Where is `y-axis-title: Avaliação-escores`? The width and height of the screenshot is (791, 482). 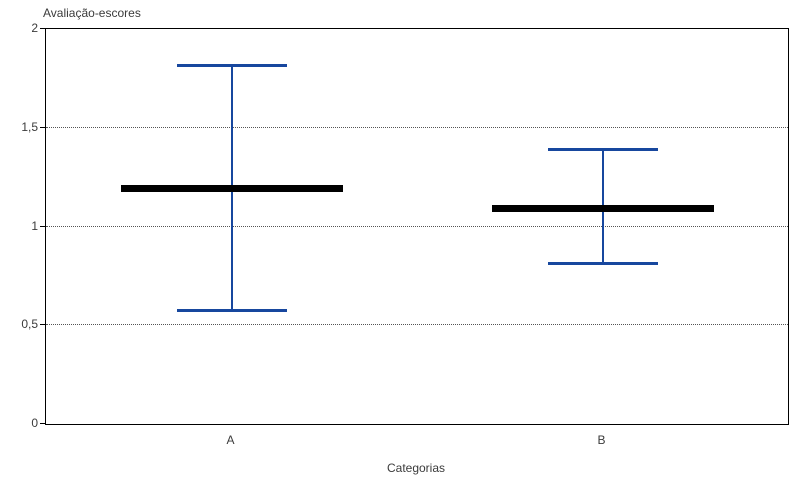 y-axis-title: Avaliação-escores is located at coordinates (92, 13).